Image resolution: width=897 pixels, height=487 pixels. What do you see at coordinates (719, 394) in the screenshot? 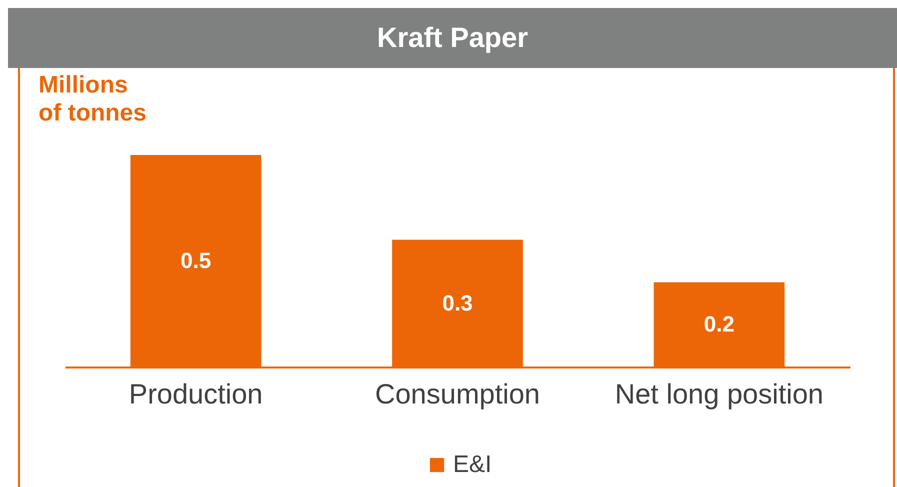
I see `x-tick-label: Net long position` at bounding box center [719, 394].